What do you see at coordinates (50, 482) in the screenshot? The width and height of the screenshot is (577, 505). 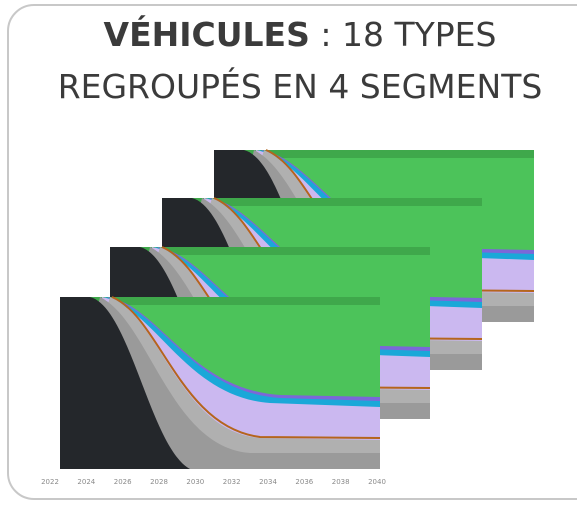 I see `x-label: 2022` at bounding box center [50, 482].